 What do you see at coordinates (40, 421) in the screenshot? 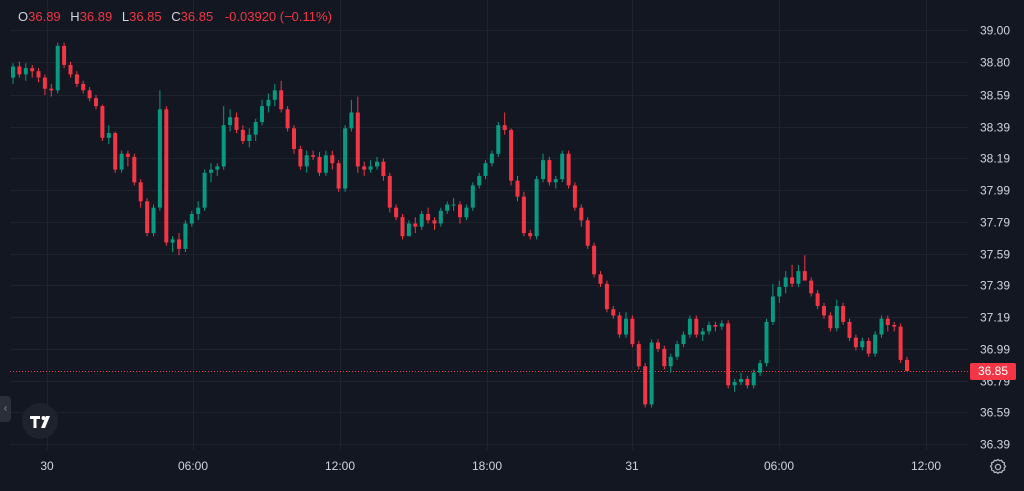
I see `tradingview-logo-icon` at bounding box center [40, 421].